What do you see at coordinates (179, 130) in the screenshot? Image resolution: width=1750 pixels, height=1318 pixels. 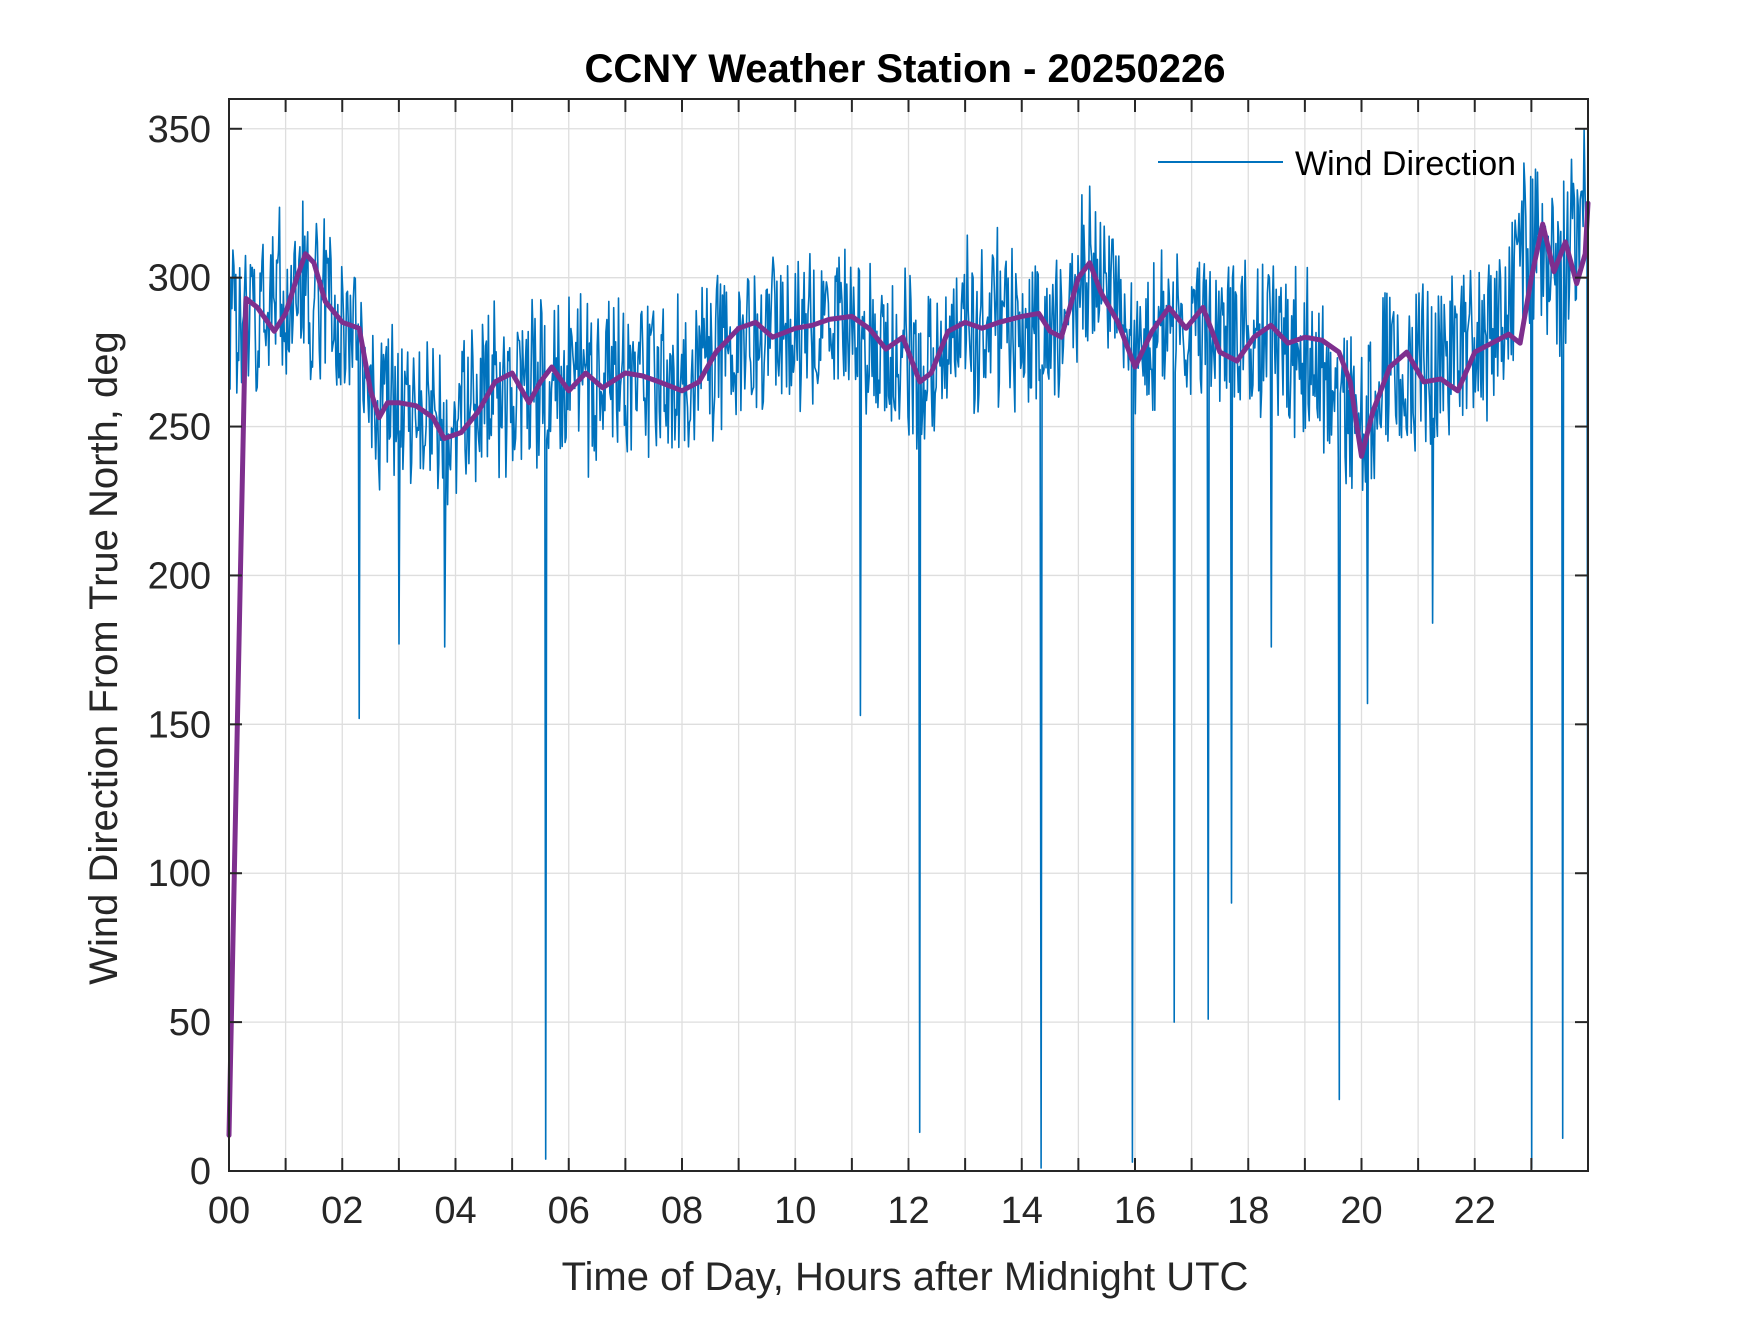 I see `y-tick-label: 350` at bounding box center [179, 130].